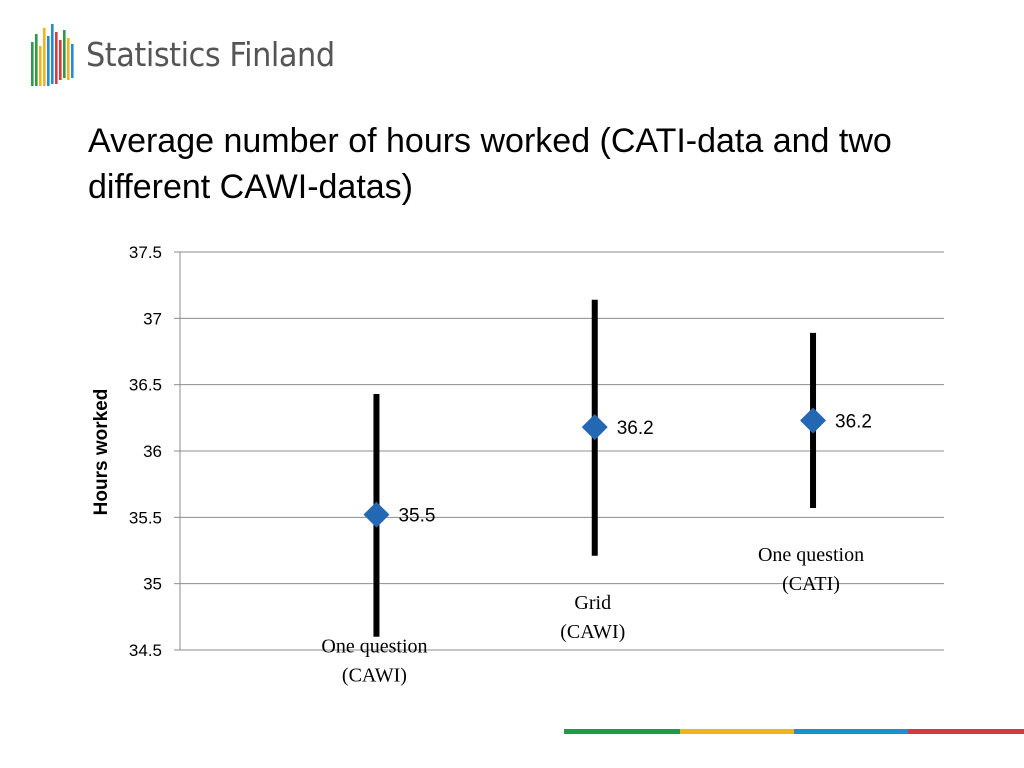  Describe the element at coordinates (737, 731) in the screenshot. I see `footer-stripe-yellow` at that location.